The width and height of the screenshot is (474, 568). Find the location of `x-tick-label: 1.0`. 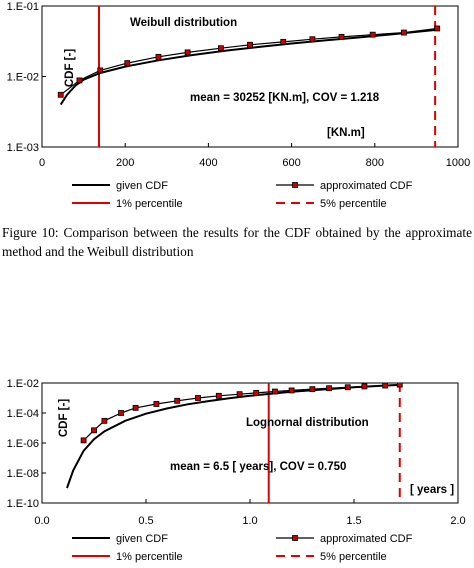

x-tick-label: 1.0 is located at coordinates (249, 521).